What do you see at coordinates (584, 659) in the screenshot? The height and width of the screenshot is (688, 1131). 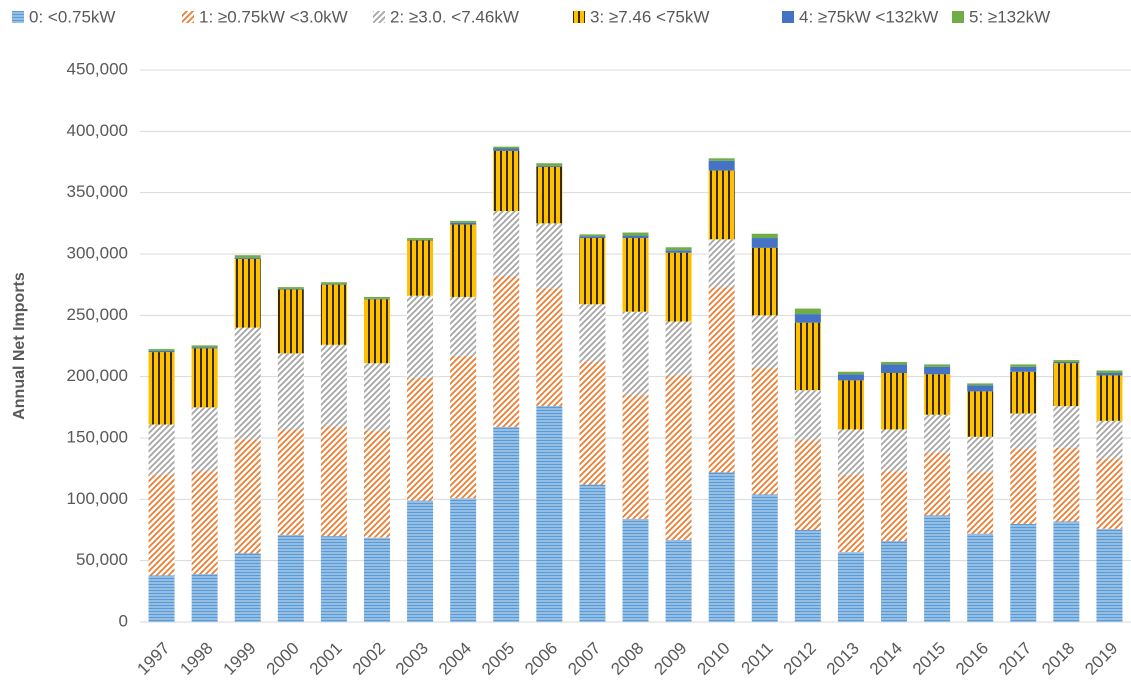 I see `x-tick-label: 2007` at bounding box center [584, 659].